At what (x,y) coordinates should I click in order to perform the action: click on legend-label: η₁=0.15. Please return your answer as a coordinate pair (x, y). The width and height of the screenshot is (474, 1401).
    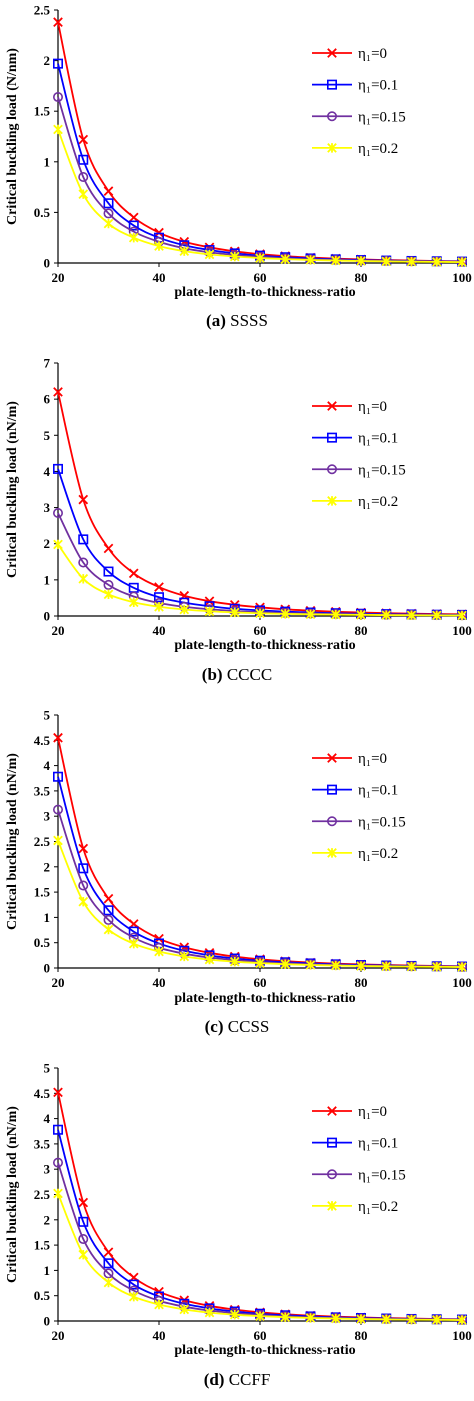
    Looking at the image, I should click on (382, 1175).